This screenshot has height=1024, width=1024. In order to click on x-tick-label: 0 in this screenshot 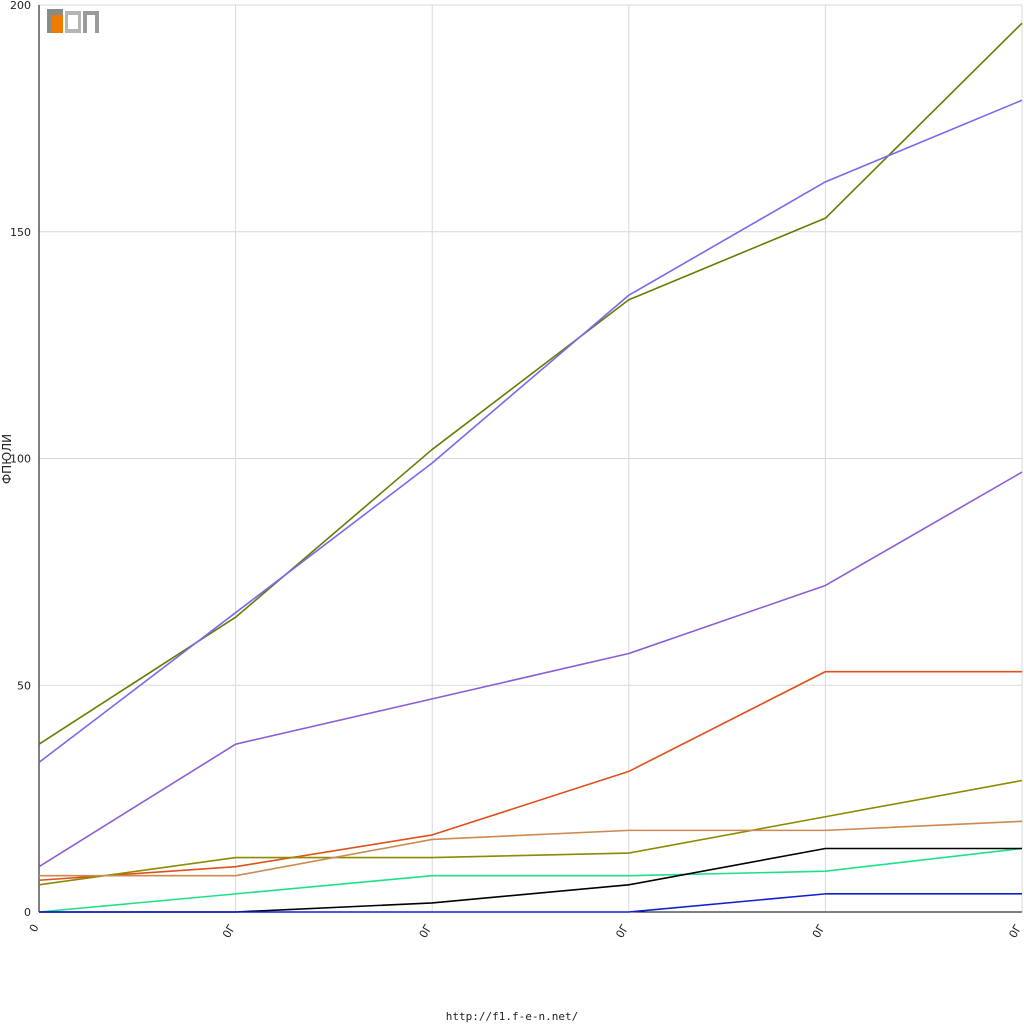, I will do `click(34, 928)`.